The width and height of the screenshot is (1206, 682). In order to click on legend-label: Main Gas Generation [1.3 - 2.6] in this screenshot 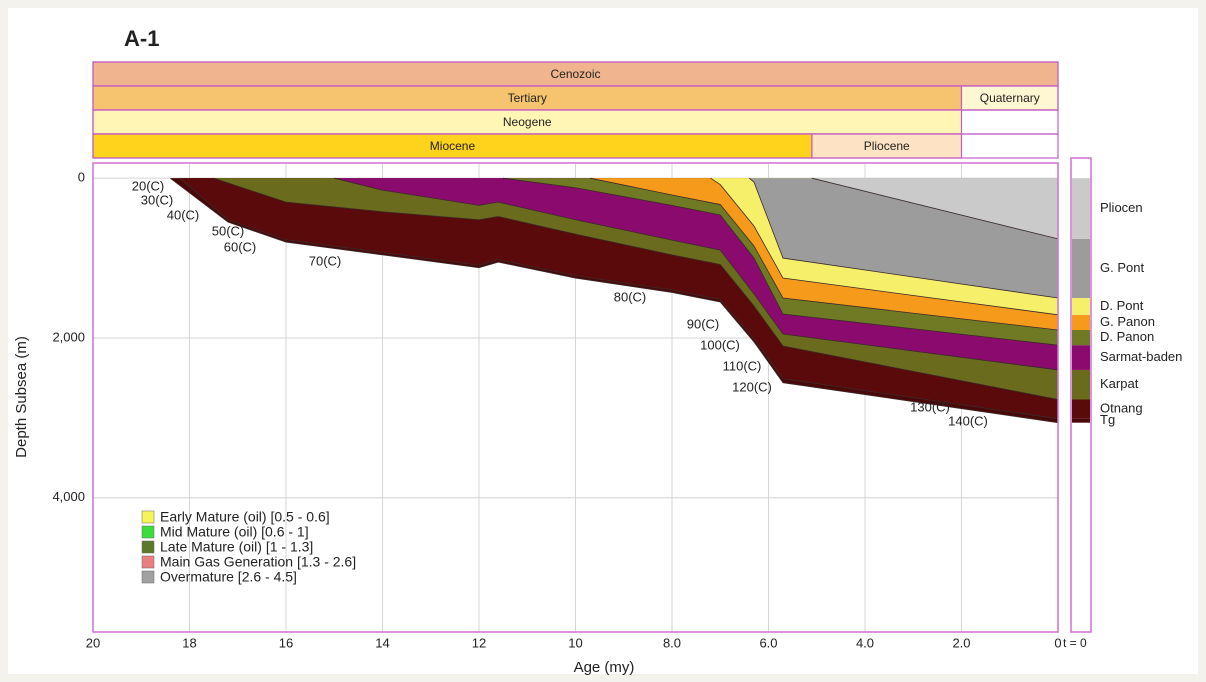, I will do `click(258, 562)`.